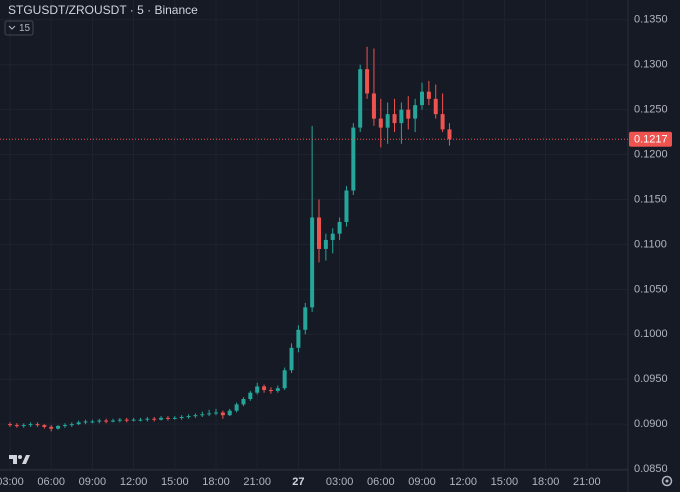  I want to click on tv-logo, so click(19, 459).